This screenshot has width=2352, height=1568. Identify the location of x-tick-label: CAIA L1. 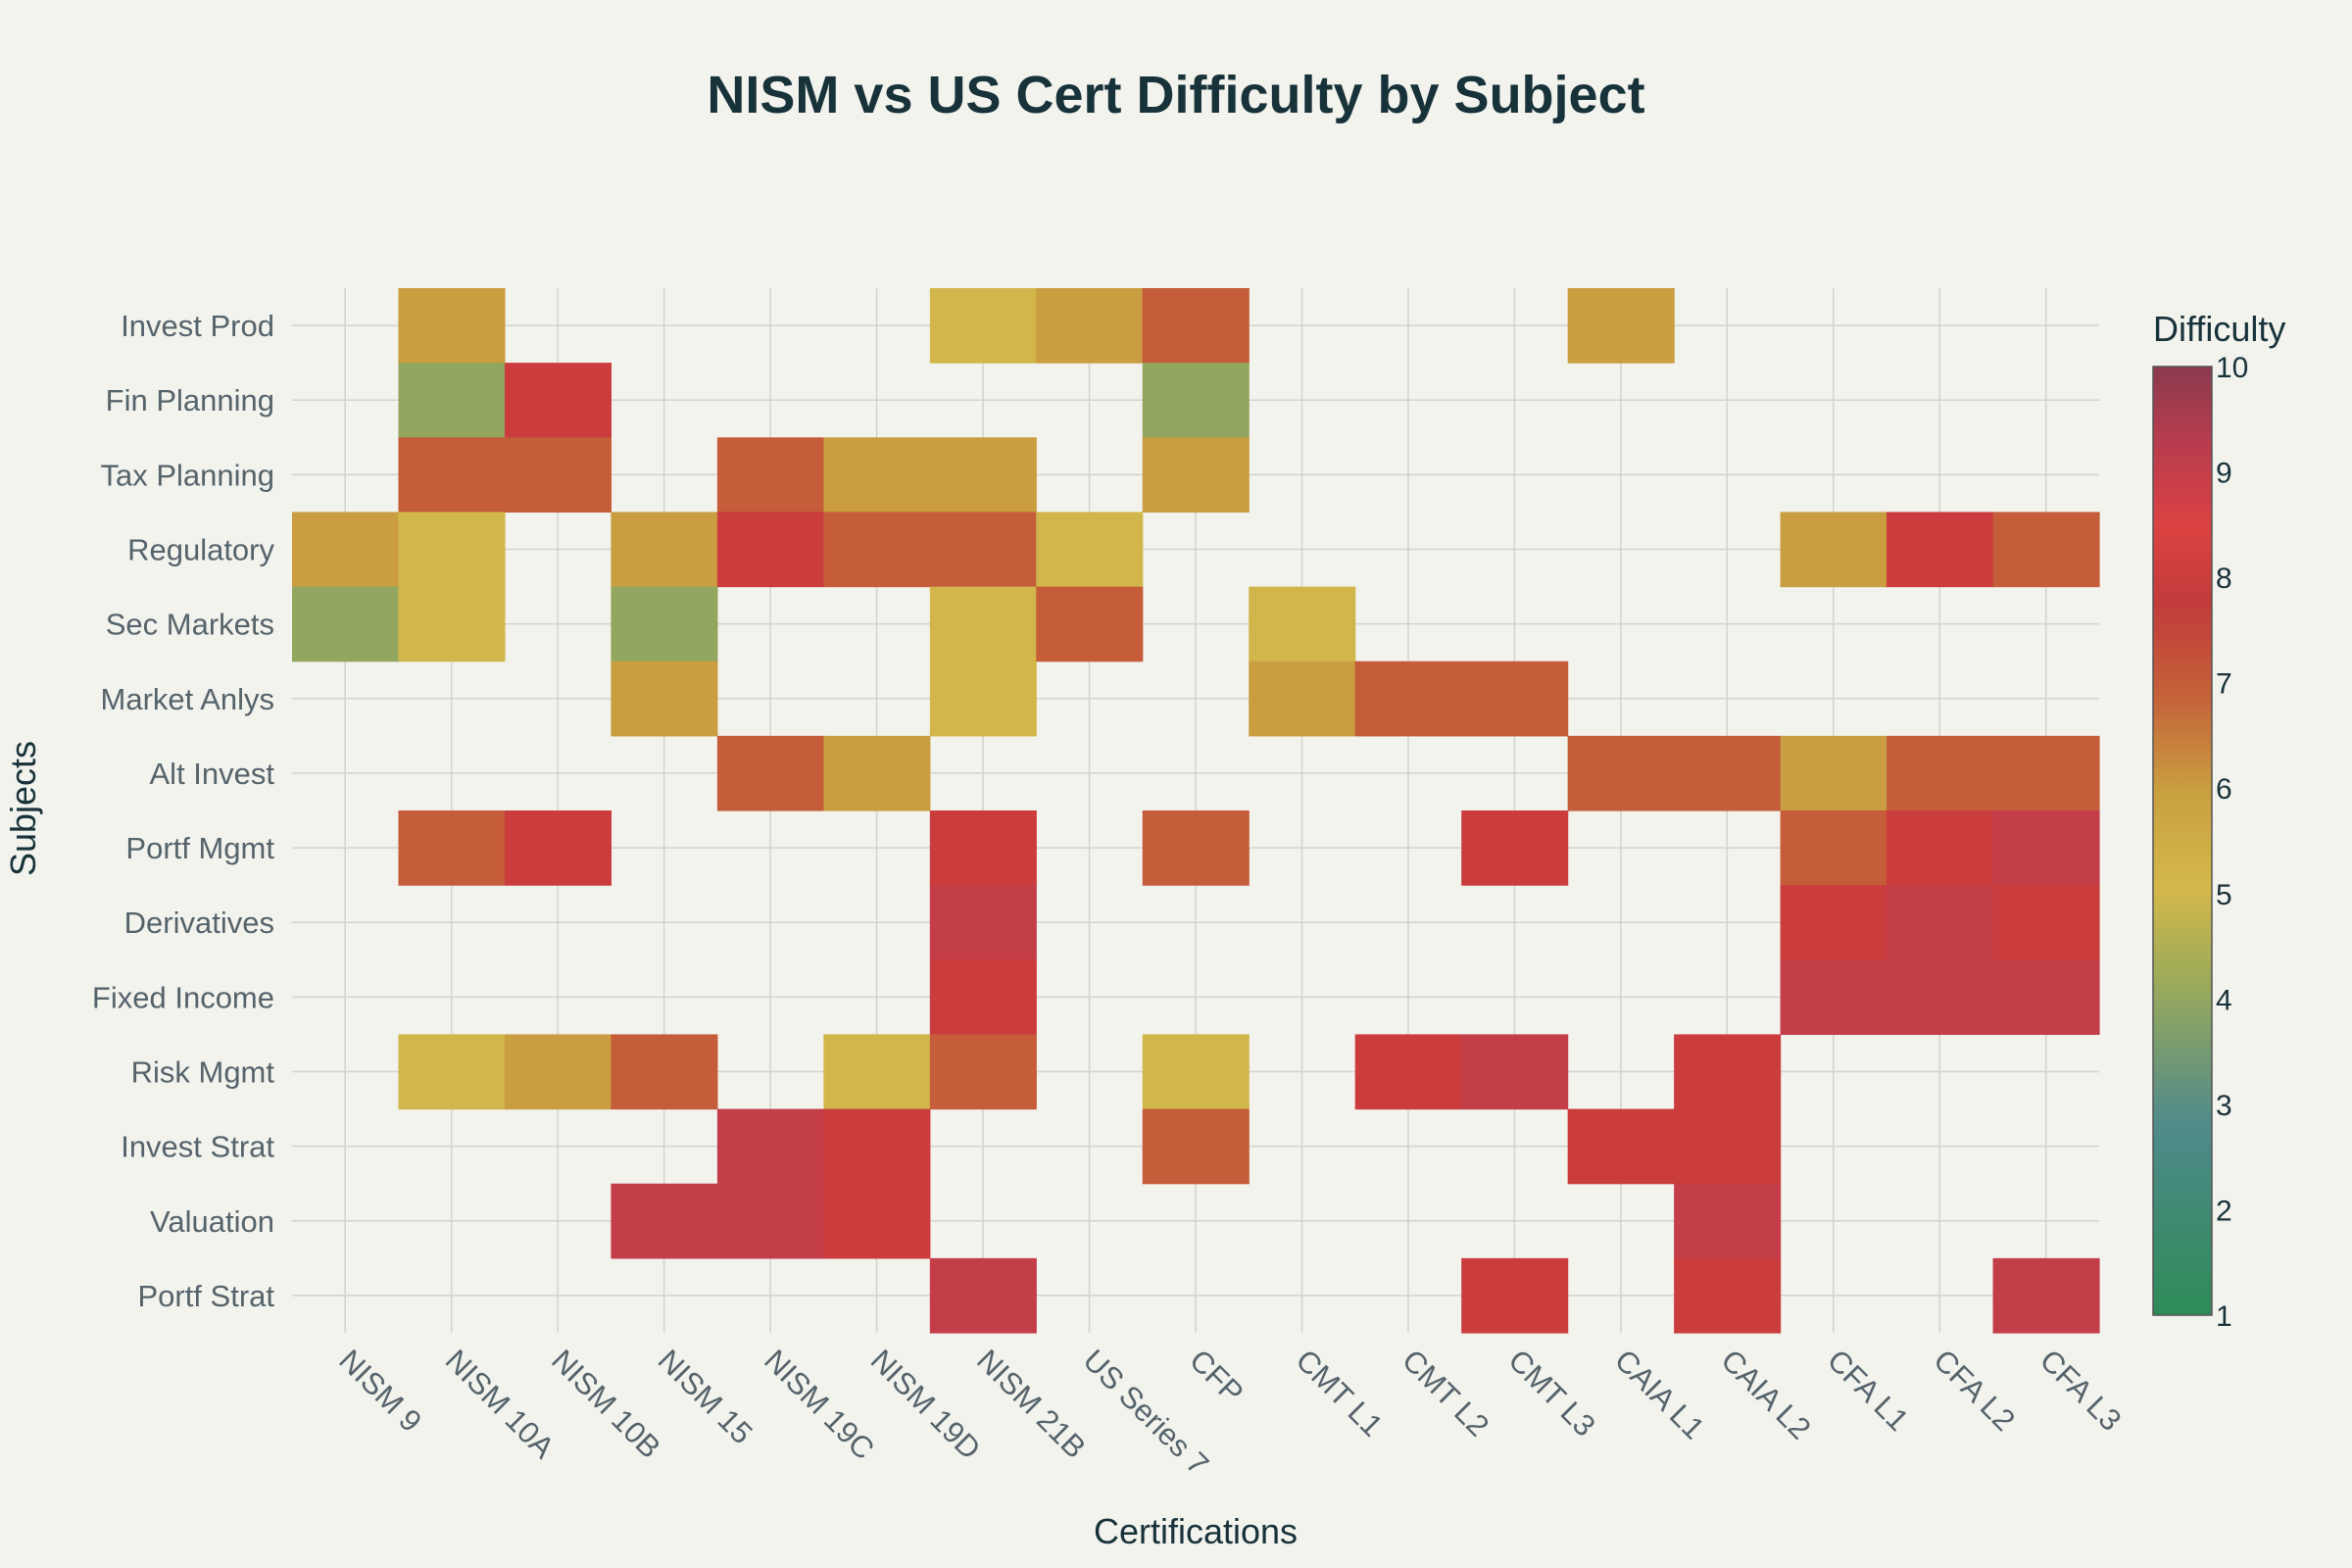
(1659, 1394).